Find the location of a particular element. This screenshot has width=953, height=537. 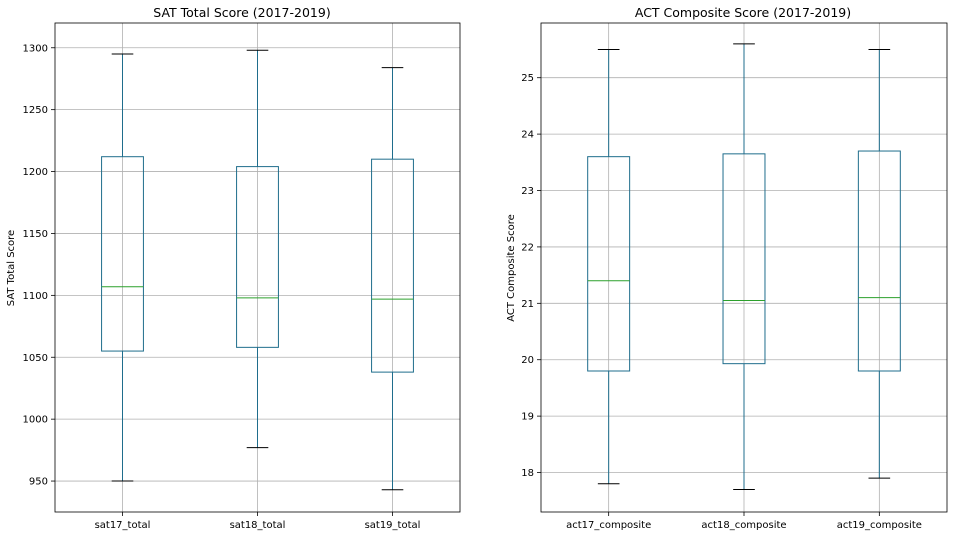

act-box-act19_composite is located at coordinates (879, 264).